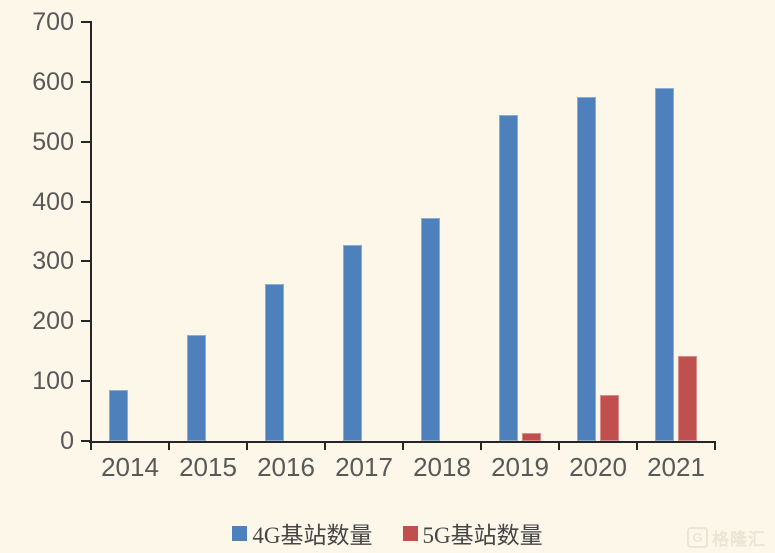 The height and width of the screenshot is (553, 775). What do you see at coordinates (53, 201) in the screenshot?
I see `y-tick-label: 400` at bounding box center [53, 201].